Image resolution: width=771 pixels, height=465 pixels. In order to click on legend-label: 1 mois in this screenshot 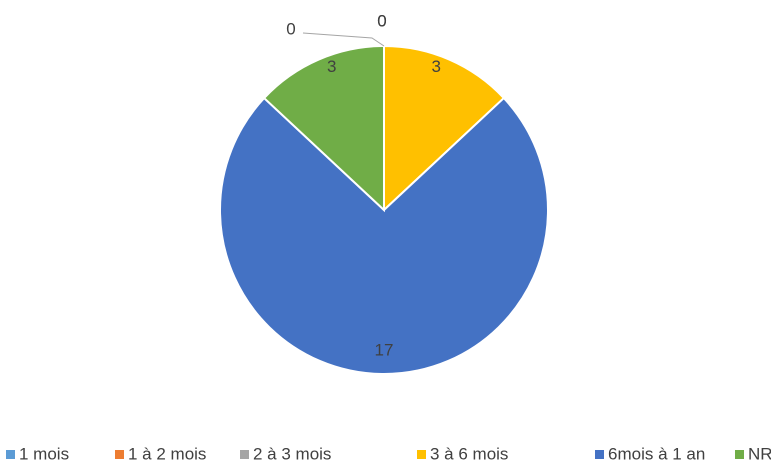, I will do `click(44, 453)`.